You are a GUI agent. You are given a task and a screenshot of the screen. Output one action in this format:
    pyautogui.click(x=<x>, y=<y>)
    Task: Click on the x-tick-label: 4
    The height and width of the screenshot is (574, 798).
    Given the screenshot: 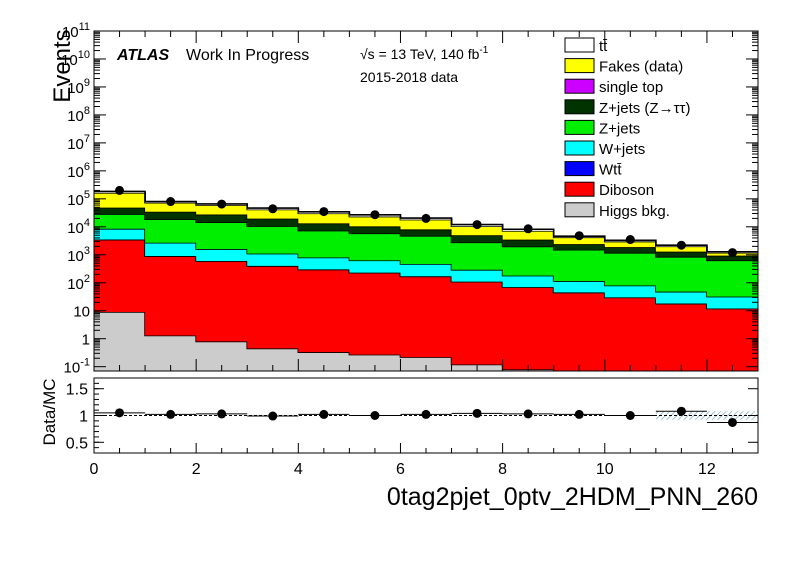 What is the action you would take?
    pyautogui.click(x=298, y=469)
    